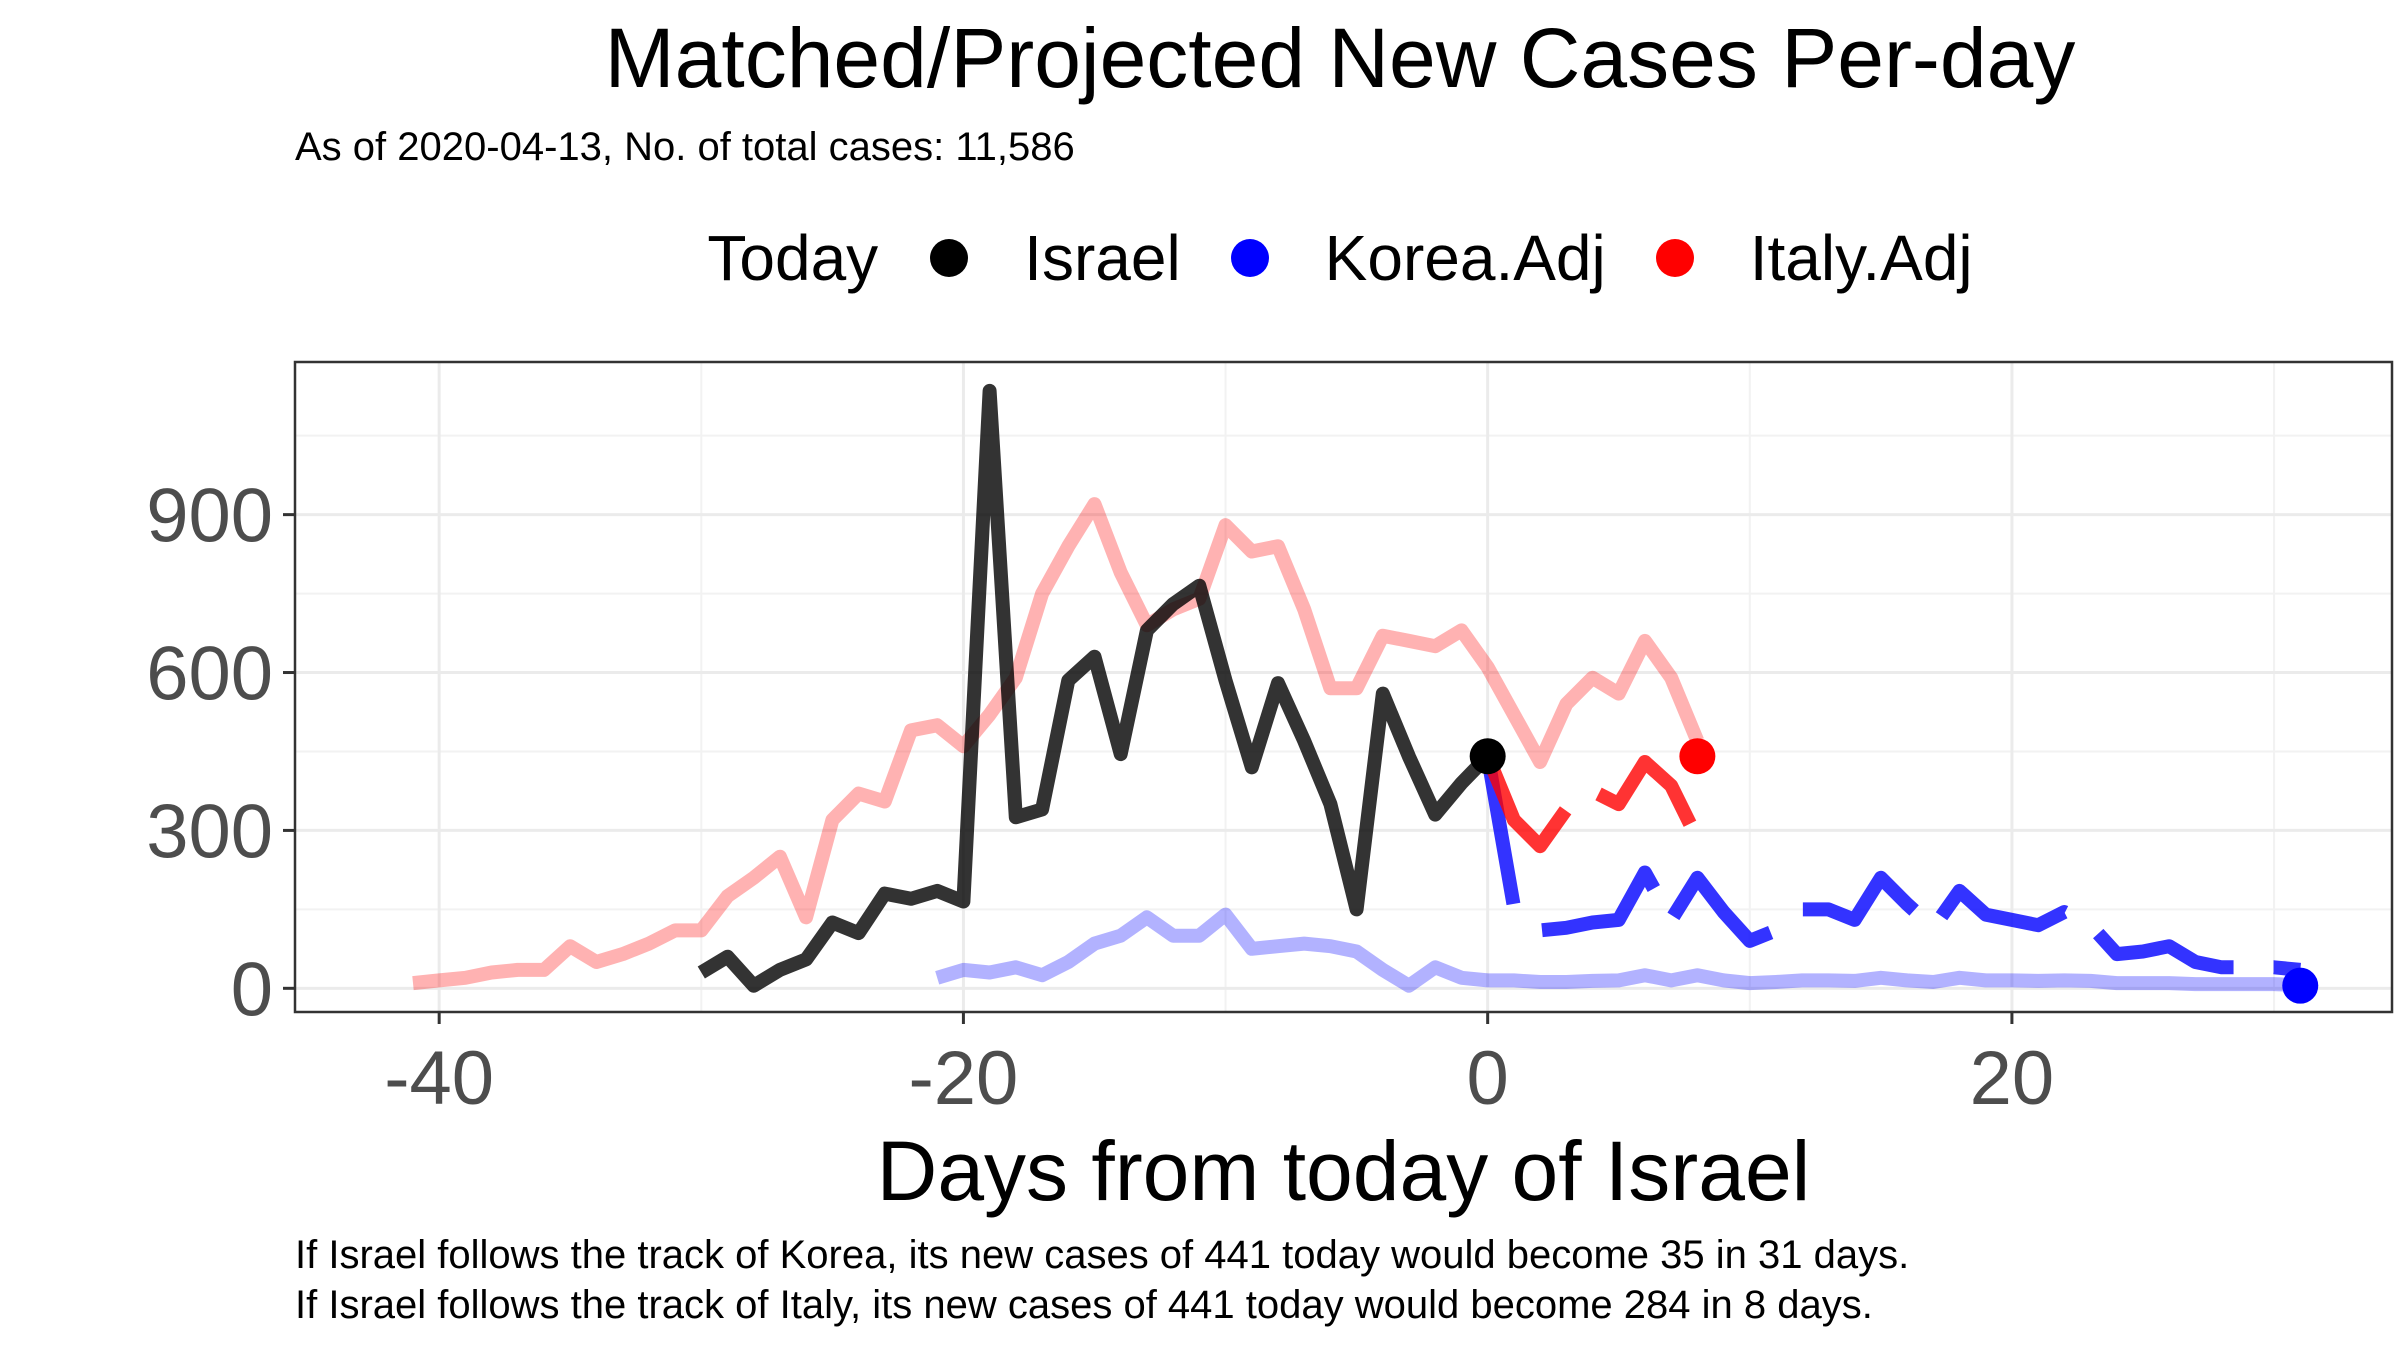 The width and height of the screenshot is (2400, 1350). I want to click on series-line-korea-adj-projected, so click(1890, 865).